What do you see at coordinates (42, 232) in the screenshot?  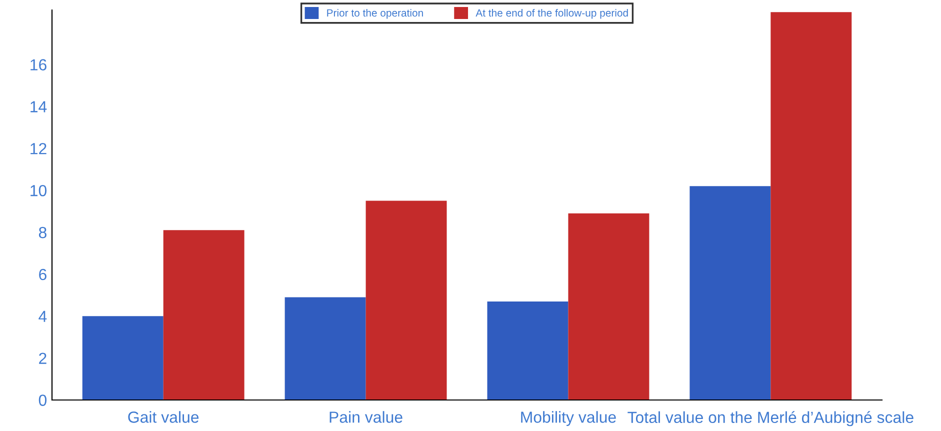 I see `y-tick-label: 8` at bounding box center [42, 232].